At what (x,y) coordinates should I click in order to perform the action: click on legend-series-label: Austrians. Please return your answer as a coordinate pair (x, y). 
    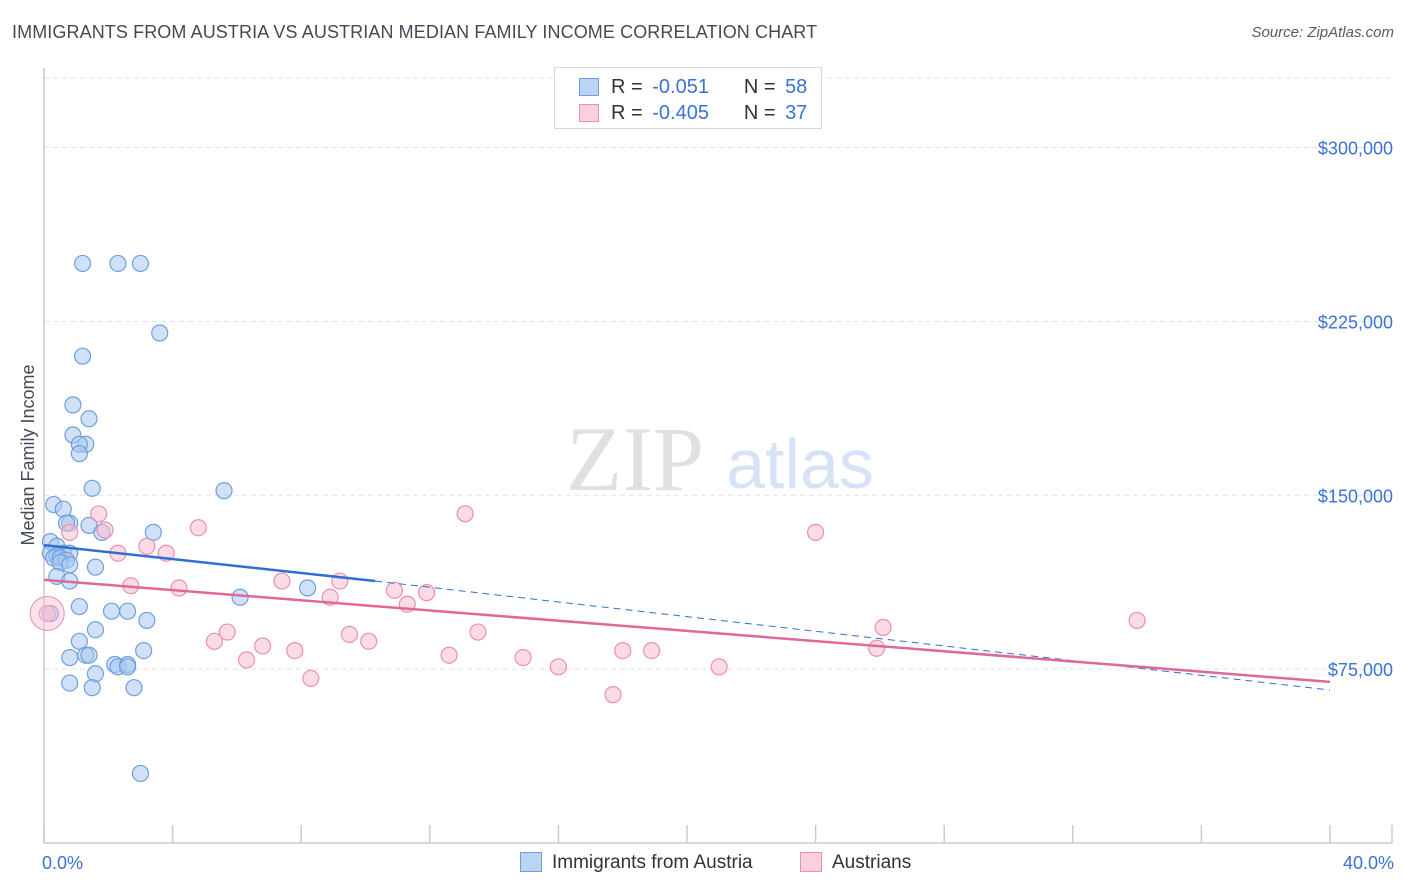
    Looking at the image, I should click on (872, 862).